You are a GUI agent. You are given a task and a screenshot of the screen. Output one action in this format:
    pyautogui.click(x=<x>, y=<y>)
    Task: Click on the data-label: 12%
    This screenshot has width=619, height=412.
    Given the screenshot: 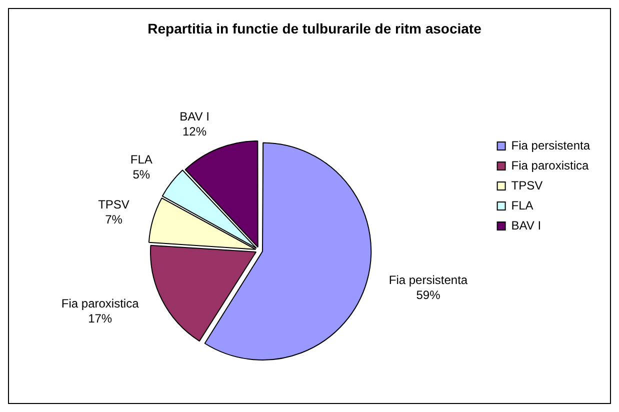 What is the action you would take?
    pyautogui.click(x=194, y=131)
    